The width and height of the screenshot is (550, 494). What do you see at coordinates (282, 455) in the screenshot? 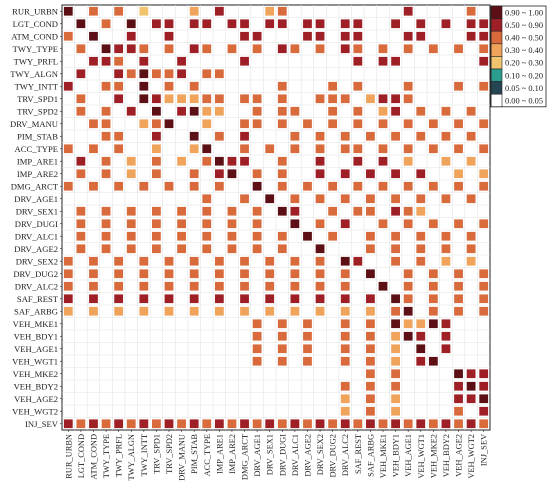
I see `column-label: DRV_DUGI` at bounding box center [282, 455].